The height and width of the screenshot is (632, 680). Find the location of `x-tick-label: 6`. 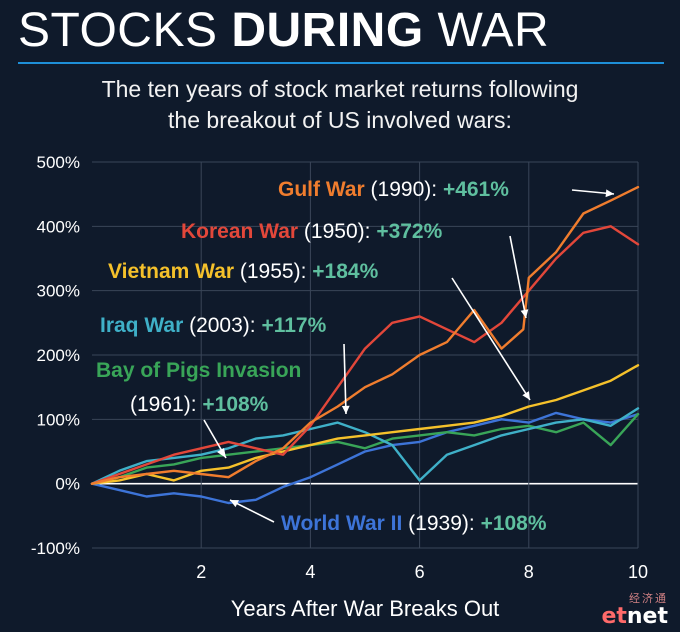

x-tick-label: 6 is located at coordinates (420, 572).